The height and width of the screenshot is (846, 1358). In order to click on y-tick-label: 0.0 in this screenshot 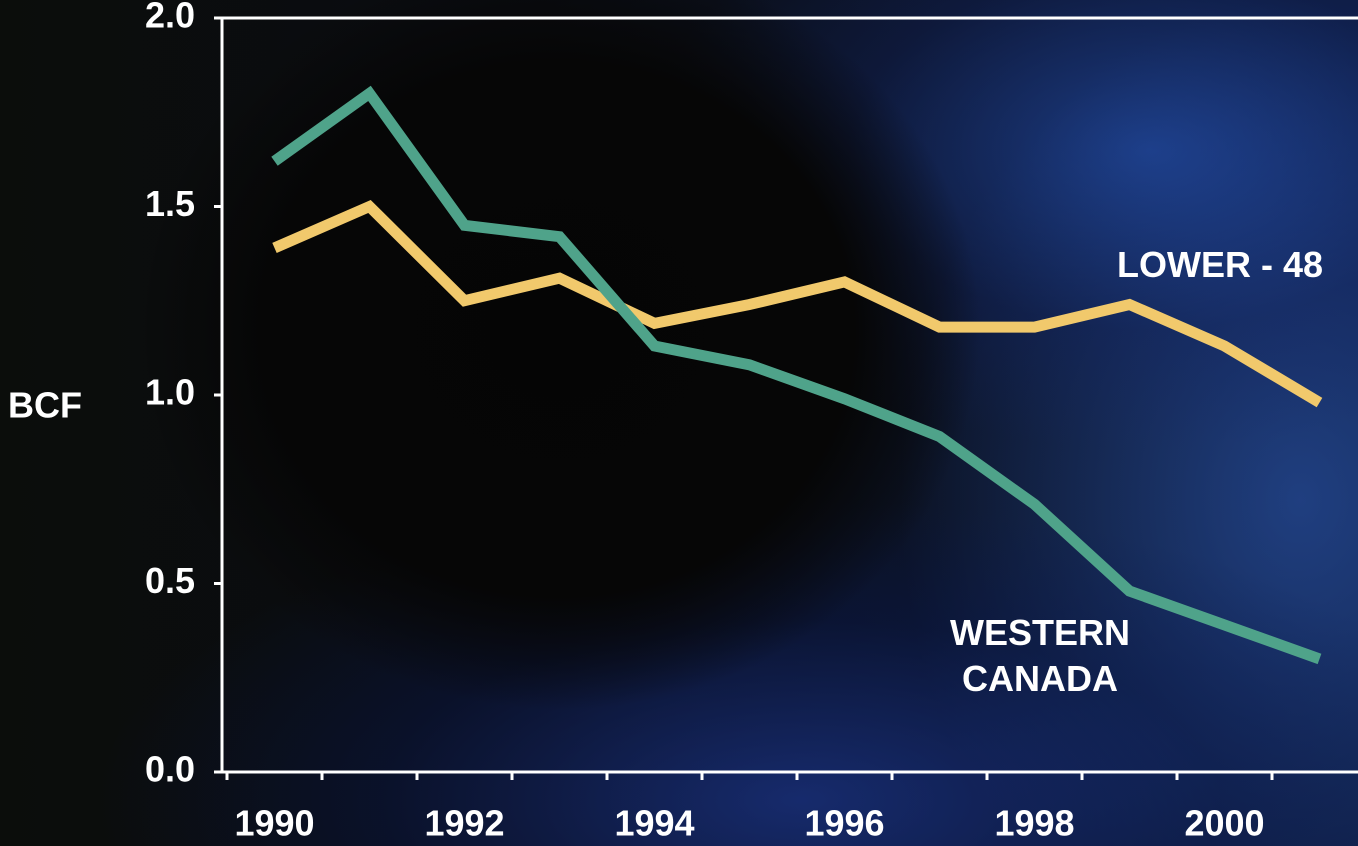, I will do `click(170, 769)`.